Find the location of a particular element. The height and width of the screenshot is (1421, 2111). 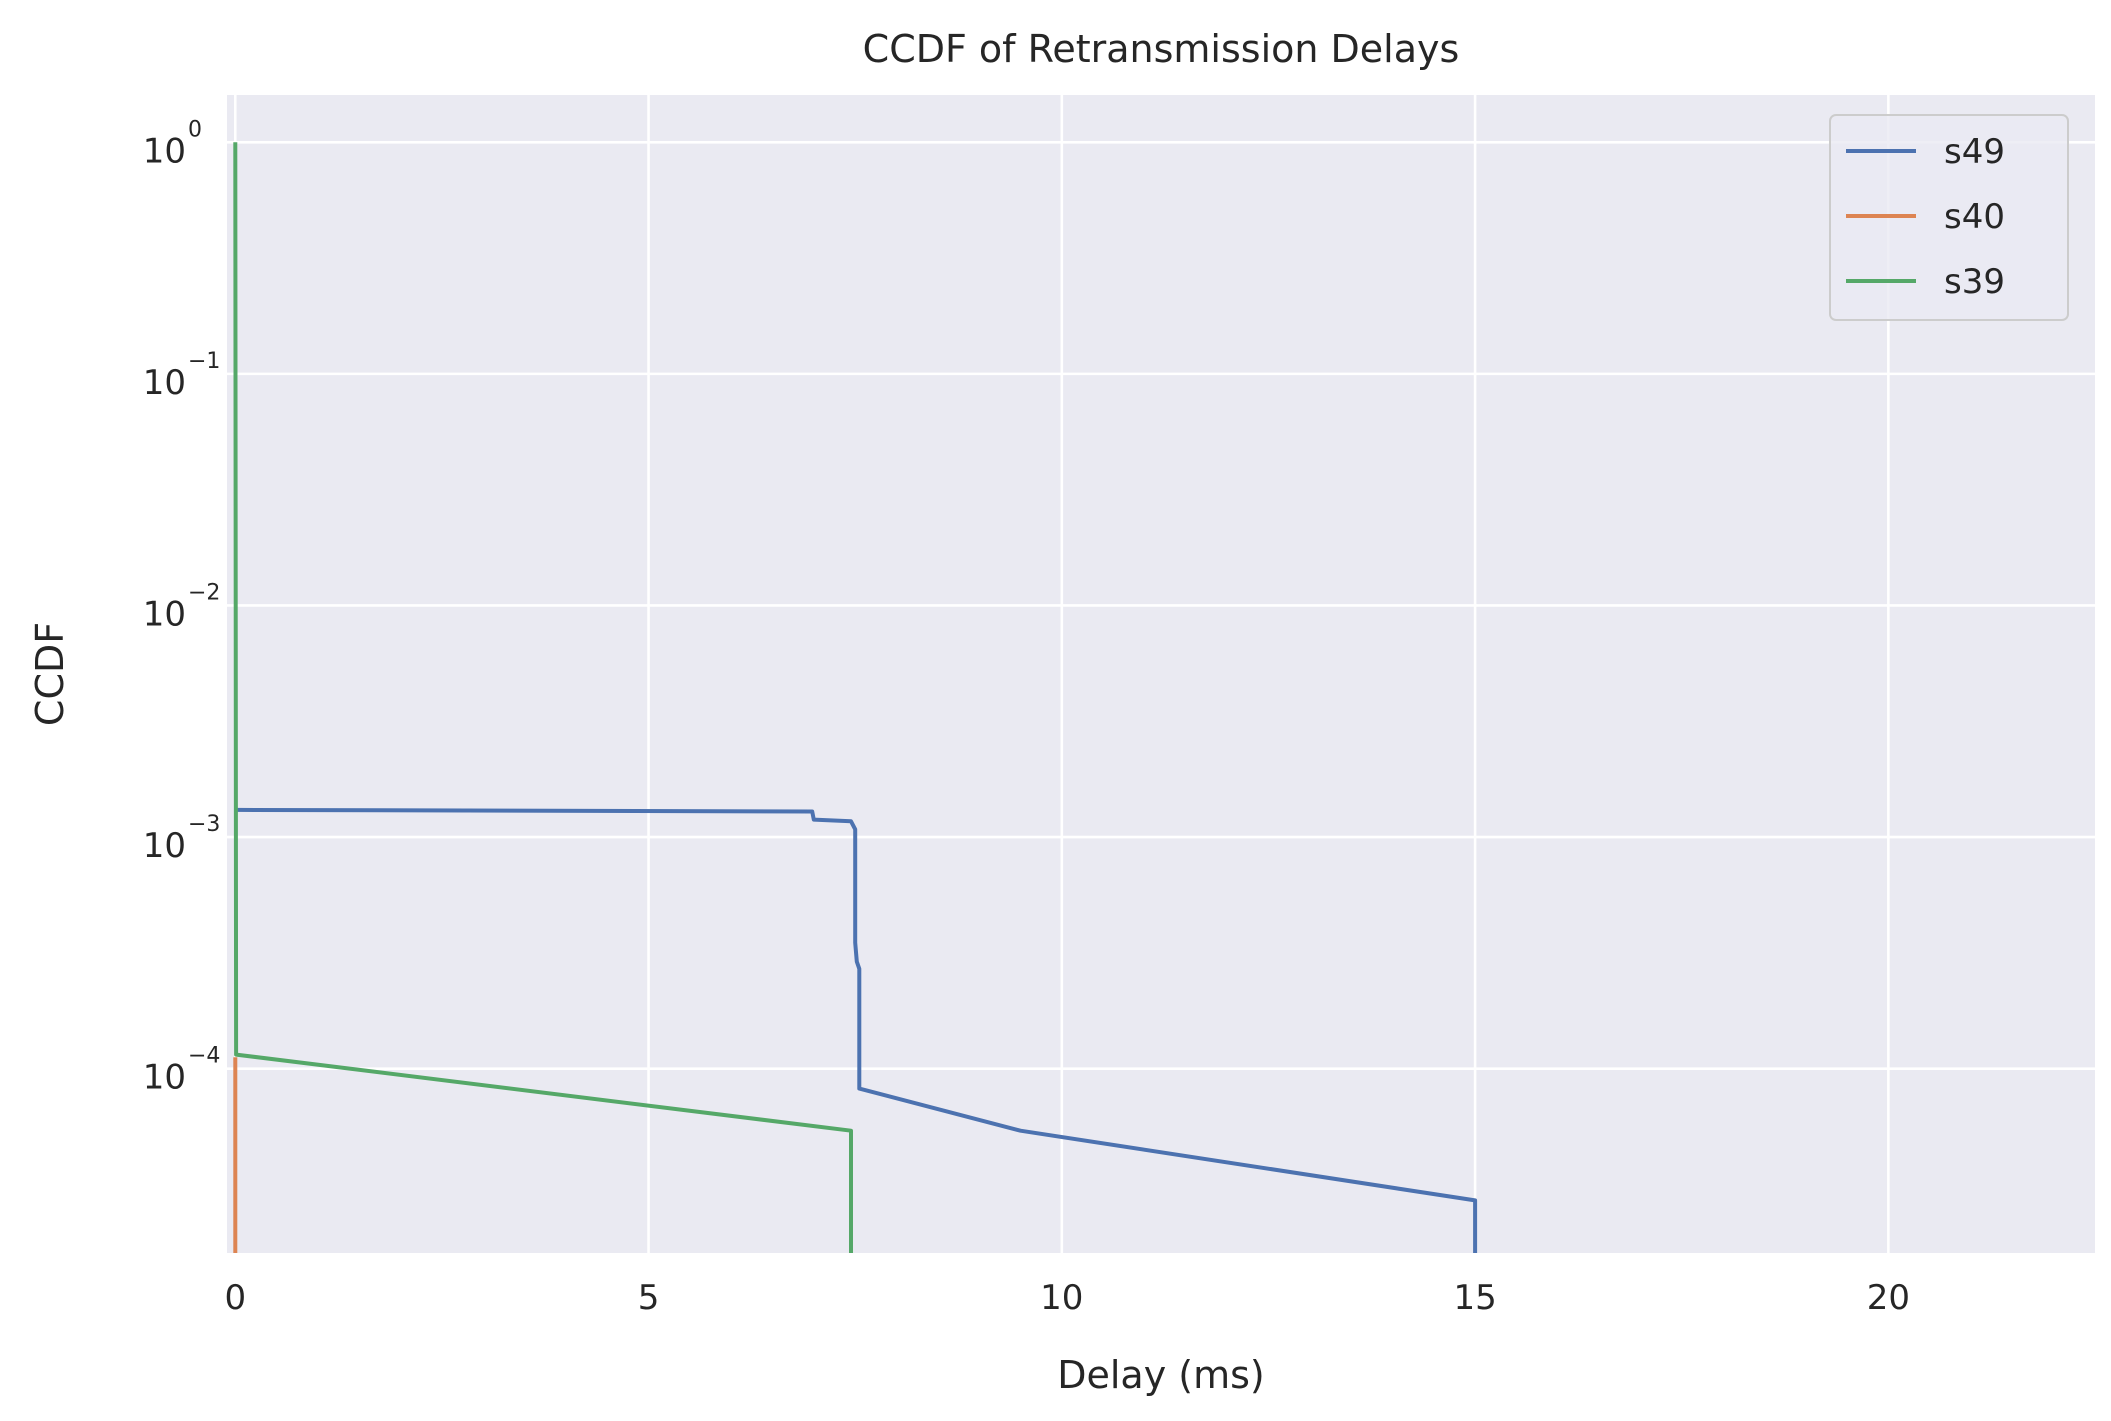

y-tick-exponent: 0 is located at coordinates (195, 129).